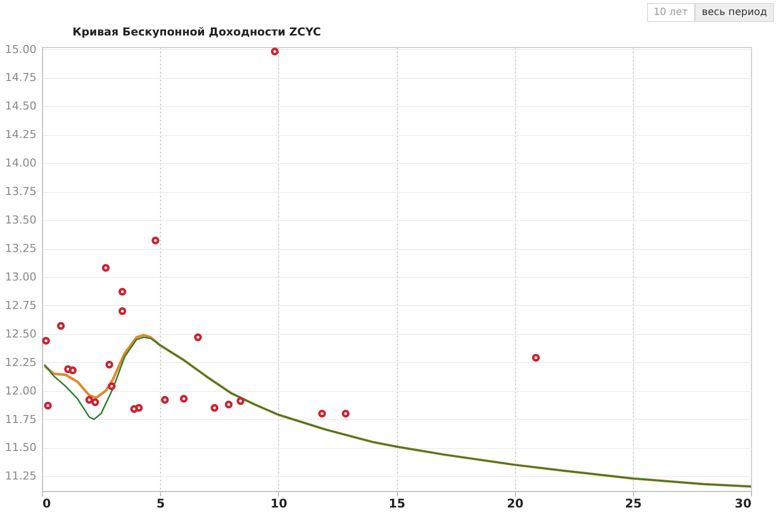 The height and width of the screenshot is (518, 778). Describe the element at coordinates (20, 49) in the screenshot. I see `y-tick-label: 15.00` at that location.